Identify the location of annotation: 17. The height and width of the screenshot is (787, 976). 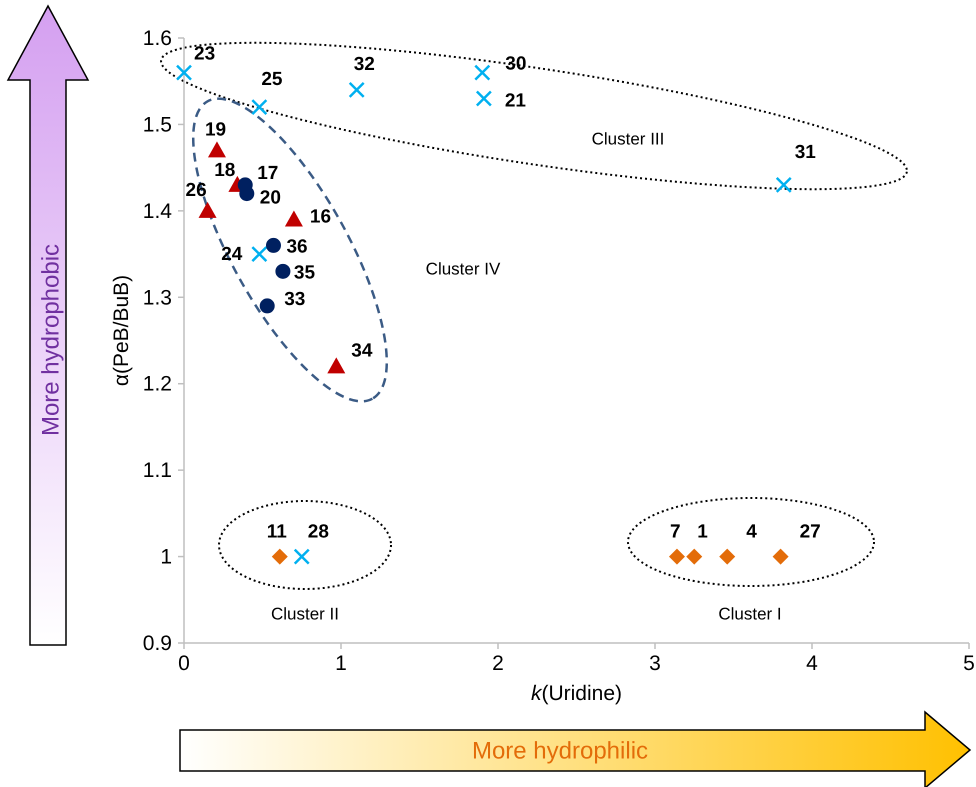
(267, 173).